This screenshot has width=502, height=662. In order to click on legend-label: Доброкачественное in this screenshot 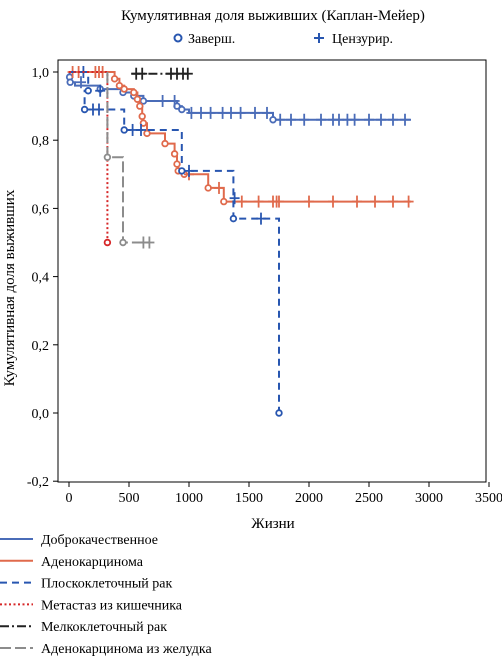, I will do `click(99, 540)`.